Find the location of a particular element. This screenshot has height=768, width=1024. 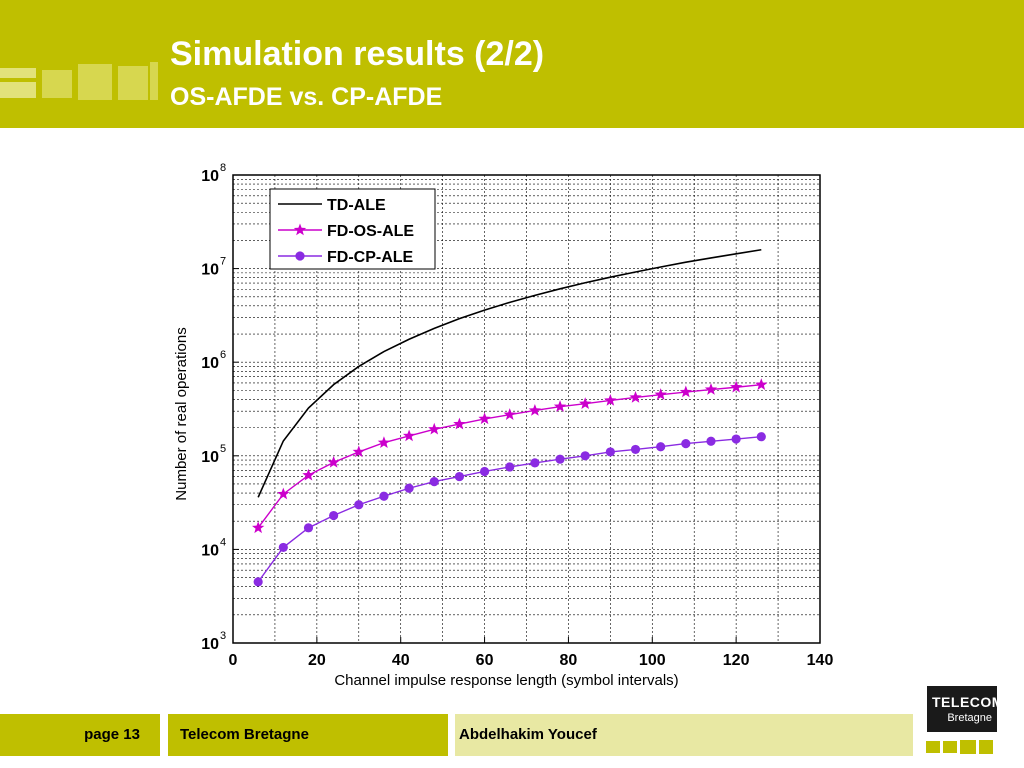

legend-label: FD-OS-ALE is located at coordinates (370, 231).